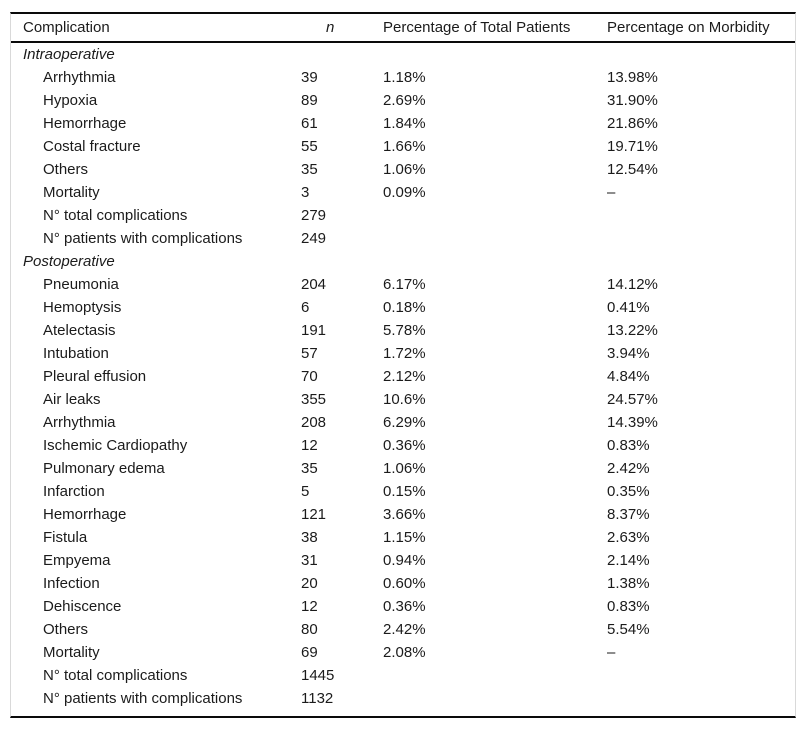  I want to click on table-row: Pneumonia 204 6.17% 14.12%, so click(403, 284).